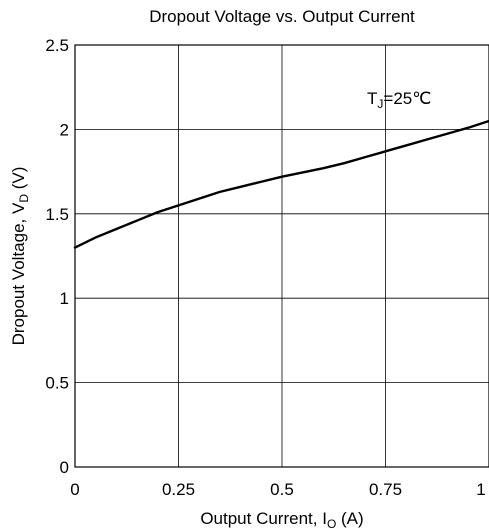 The image size is (489, 531). Describe the element at coordinates (64, 467) in the screenshot. I see `y-tick-label: 0` at that location.